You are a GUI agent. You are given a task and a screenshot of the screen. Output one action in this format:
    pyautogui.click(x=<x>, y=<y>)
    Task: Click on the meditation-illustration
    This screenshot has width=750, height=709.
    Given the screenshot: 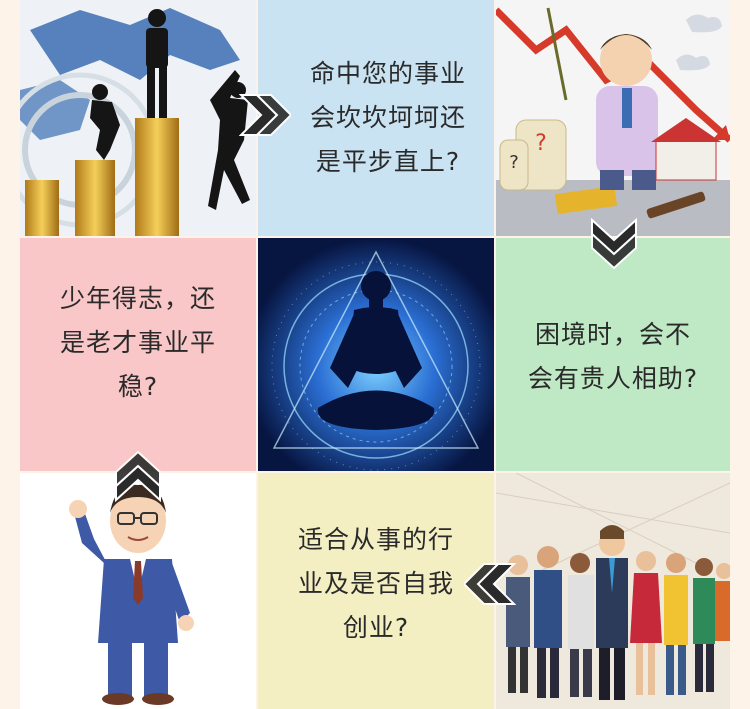 What is the action you would take?
    pyautogui.click(x=376, y=354)
    